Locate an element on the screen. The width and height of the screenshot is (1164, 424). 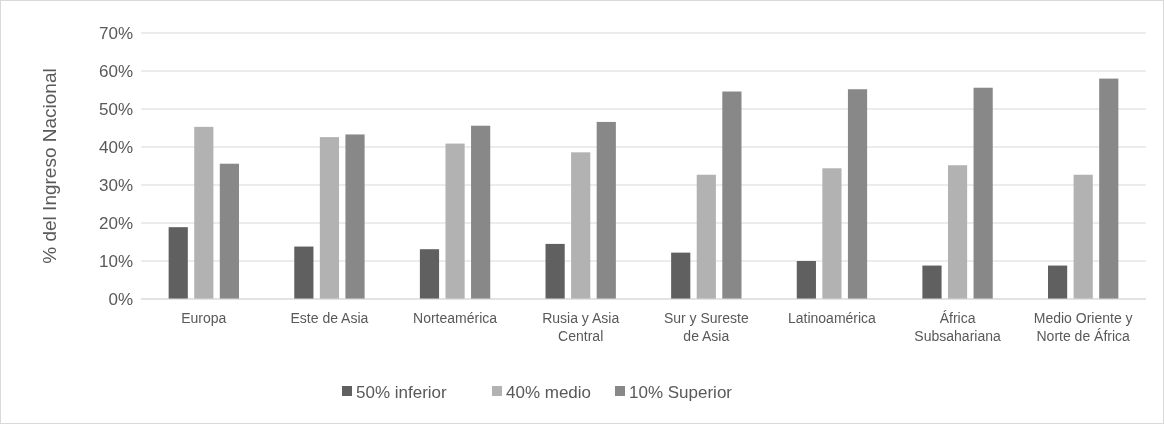
y-tick-label: 40% is located at coordinates (115, 147).